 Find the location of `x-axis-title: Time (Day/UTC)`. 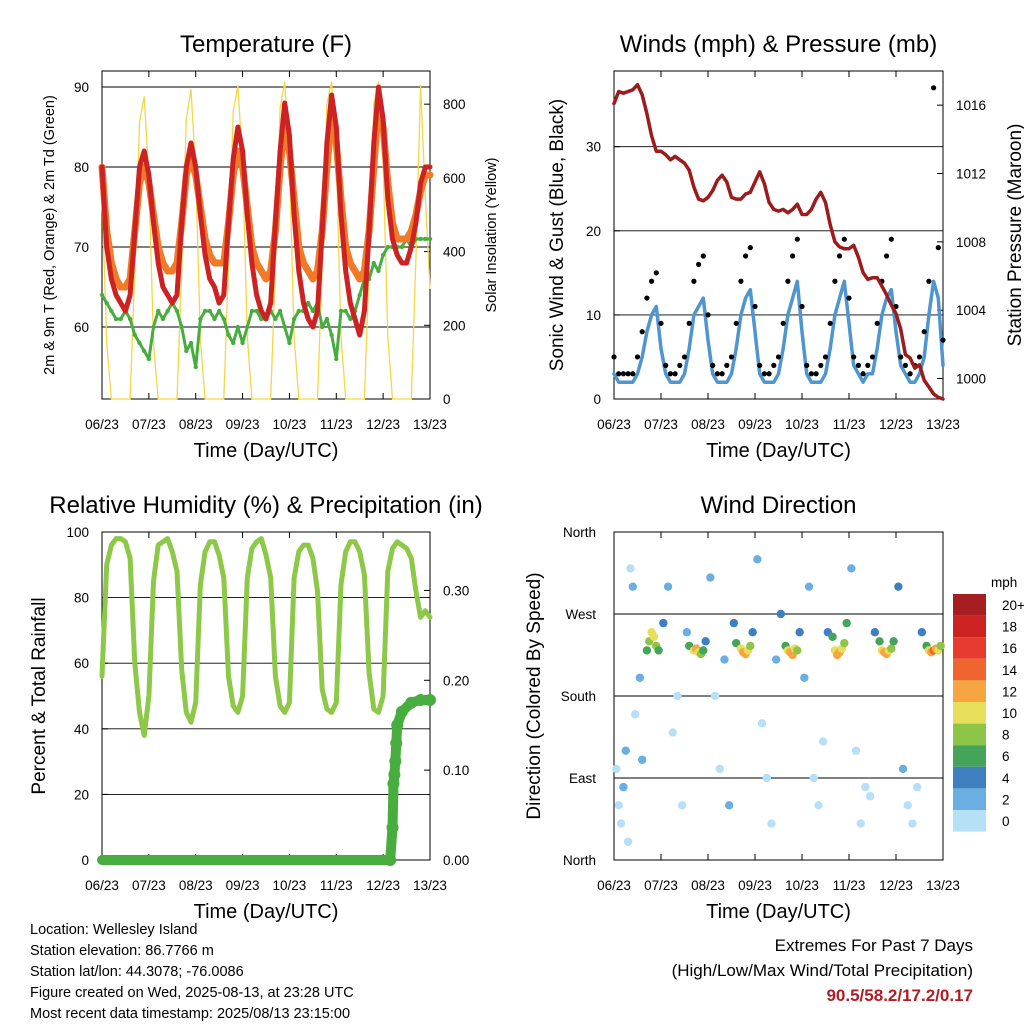

x-axis-title: Time (Day/UTC) is located at coordinates (778, 451).